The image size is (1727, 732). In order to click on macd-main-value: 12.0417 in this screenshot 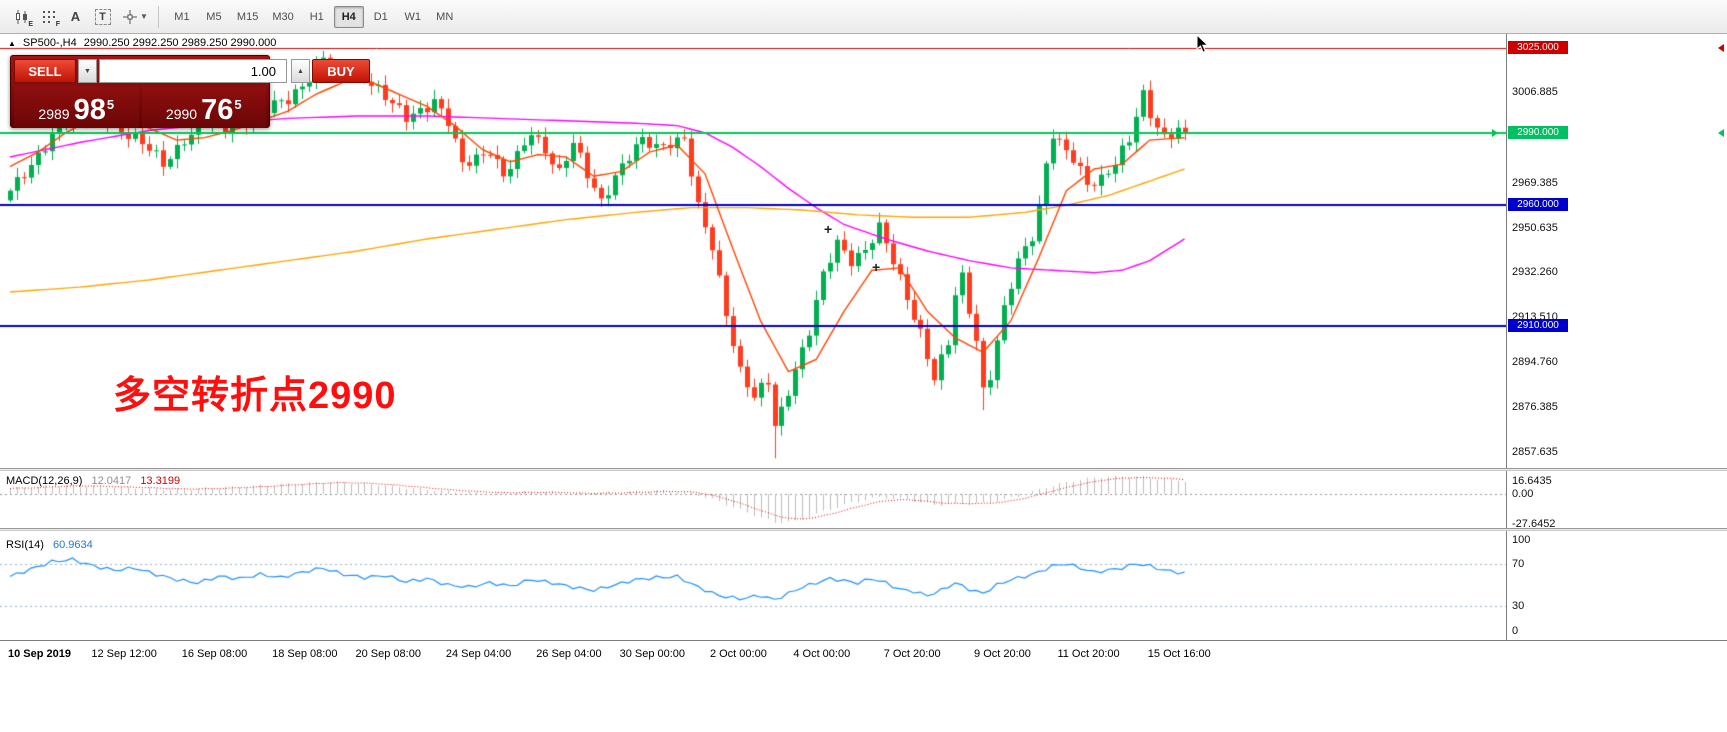, I will do `click(111, 481)`.